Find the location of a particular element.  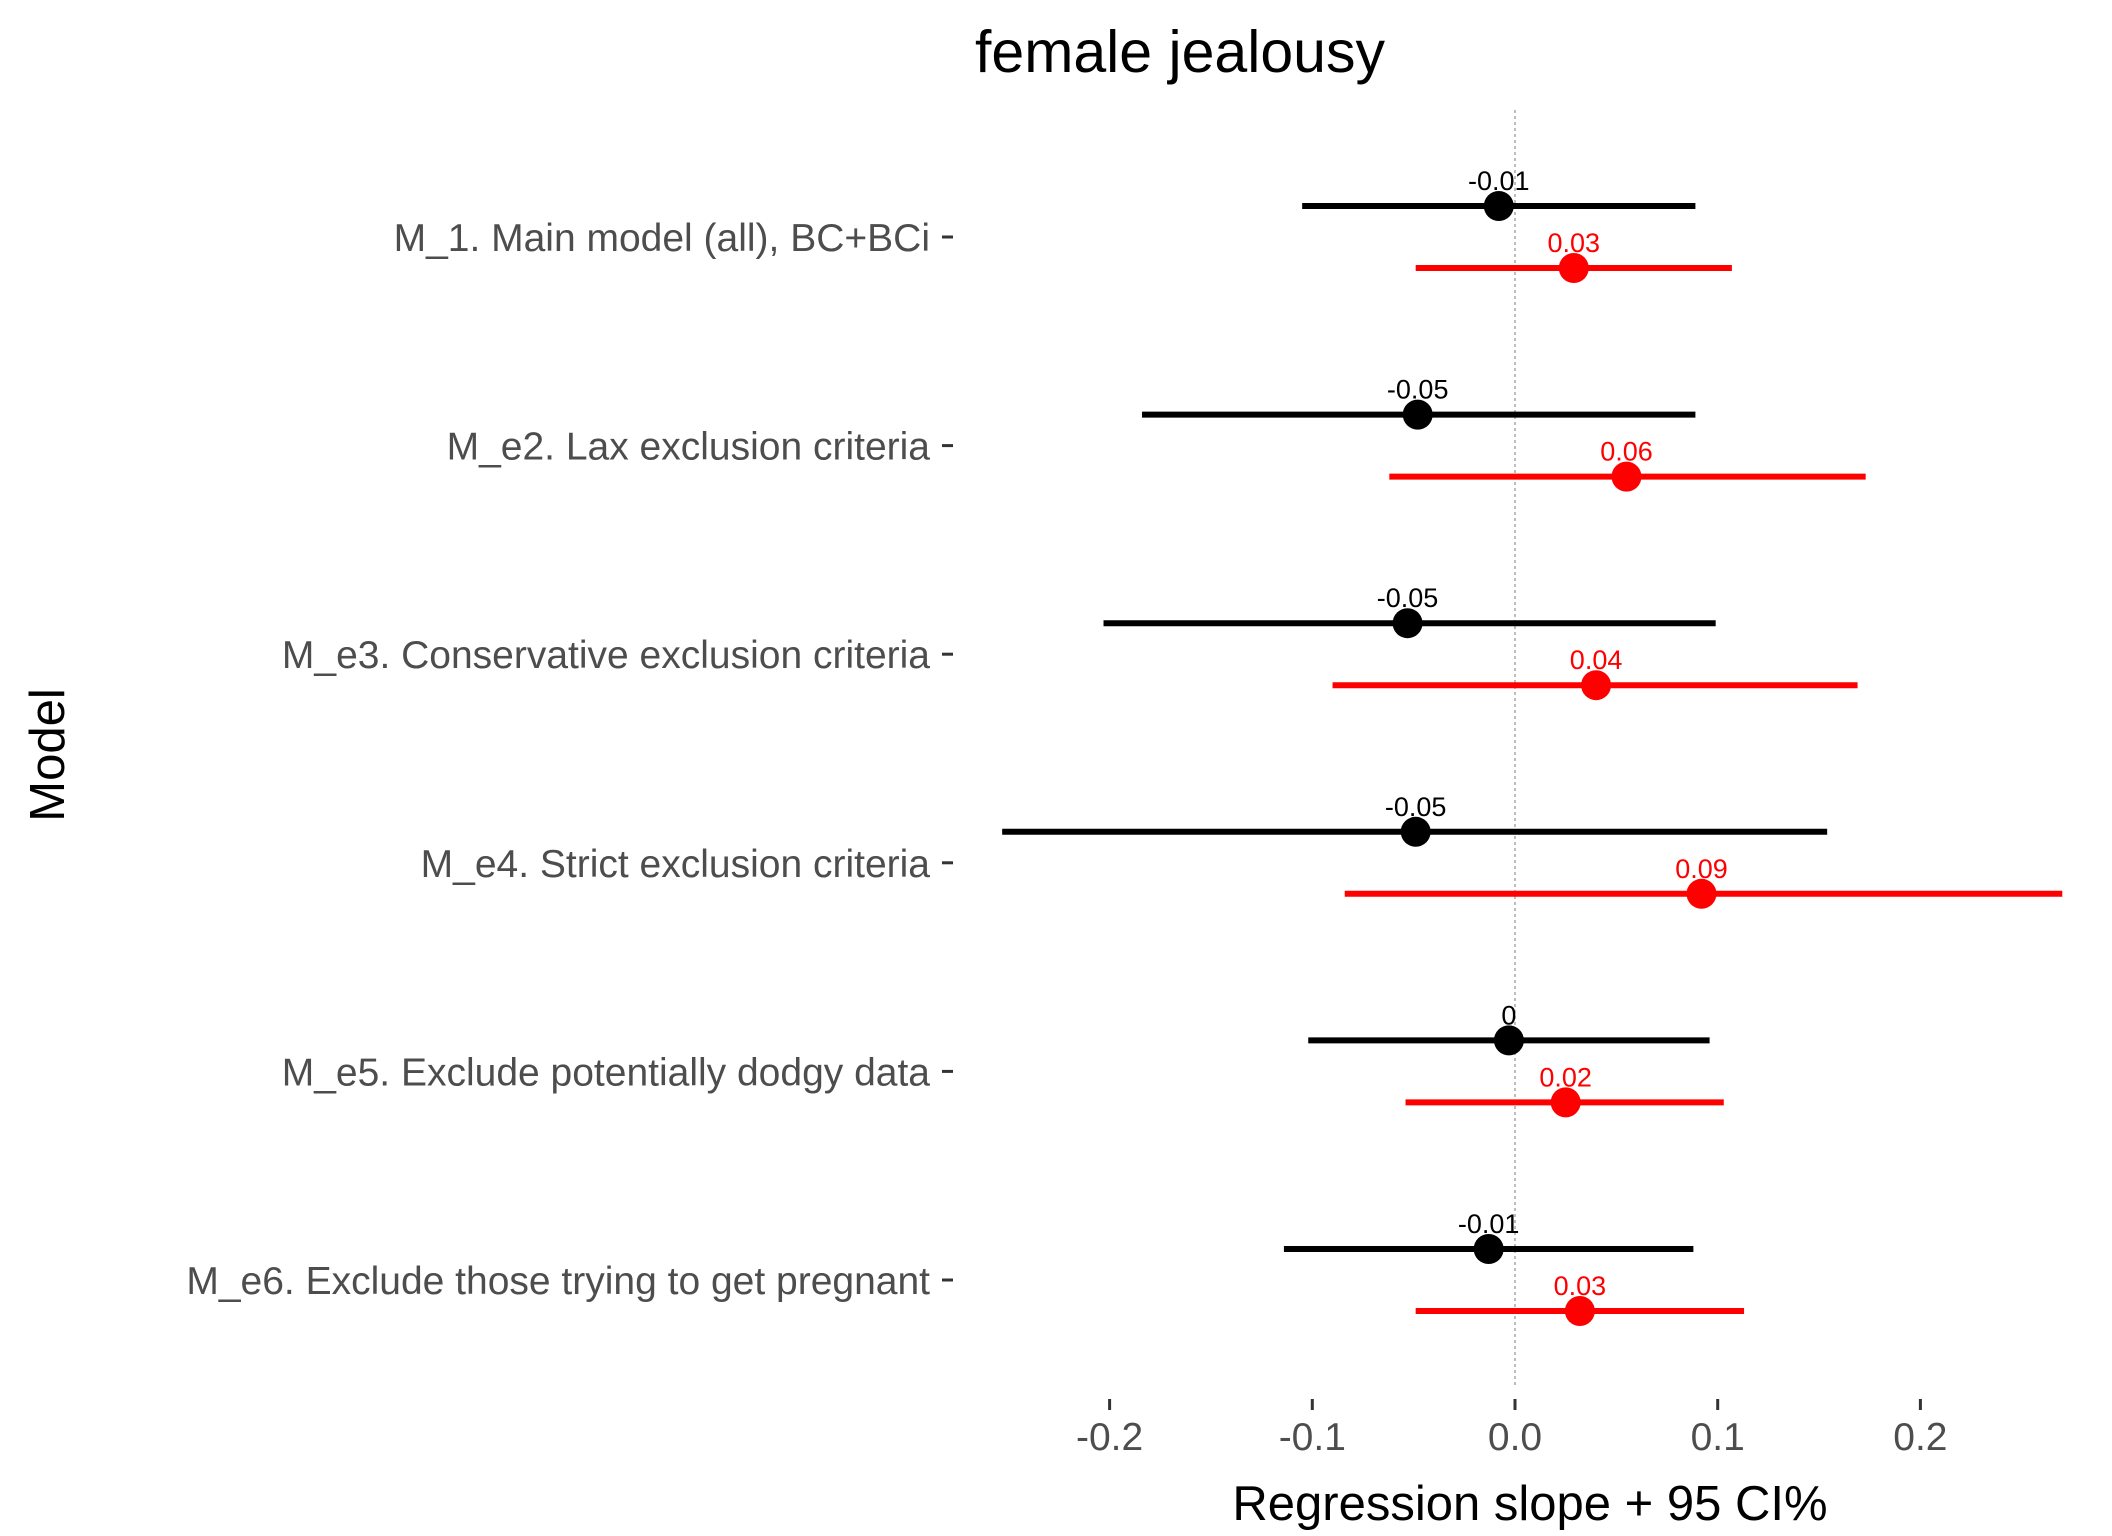

x-tick-label: 0.1 is located at coordinates (1718, 1437).